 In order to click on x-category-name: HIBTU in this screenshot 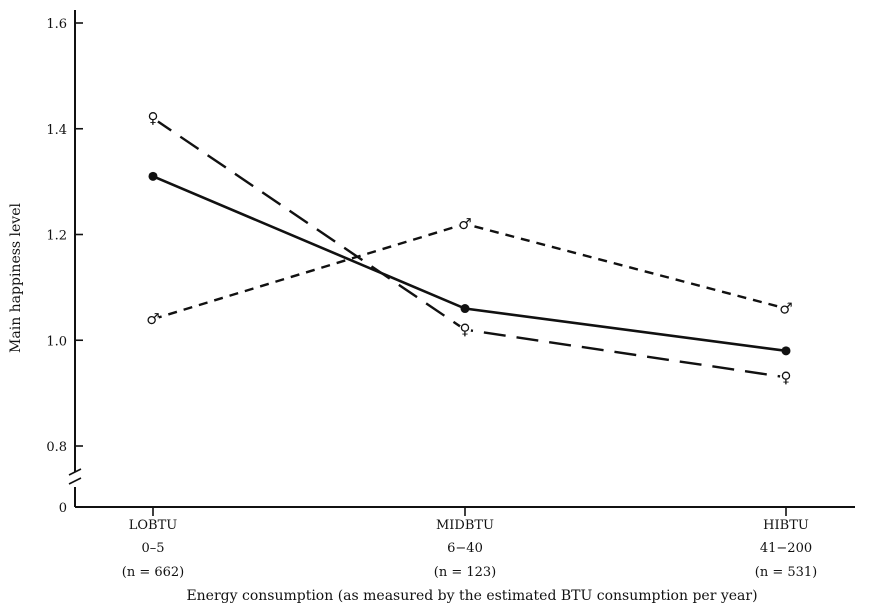, I will do `click(786, 525)`.